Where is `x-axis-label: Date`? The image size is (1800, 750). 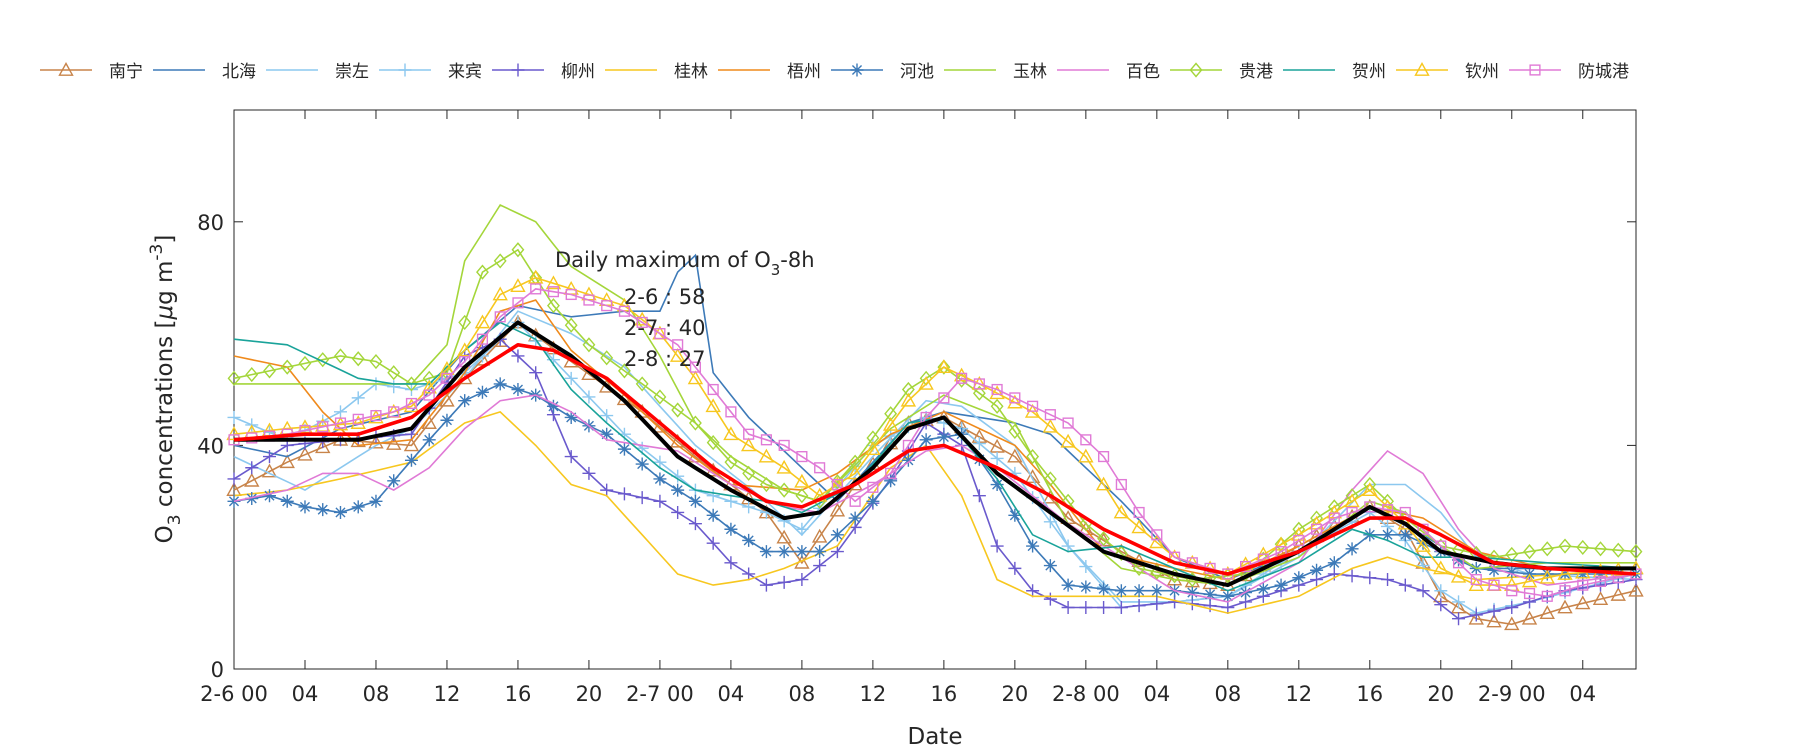
x-axis-label: Date is located at coordinates (935, 737).